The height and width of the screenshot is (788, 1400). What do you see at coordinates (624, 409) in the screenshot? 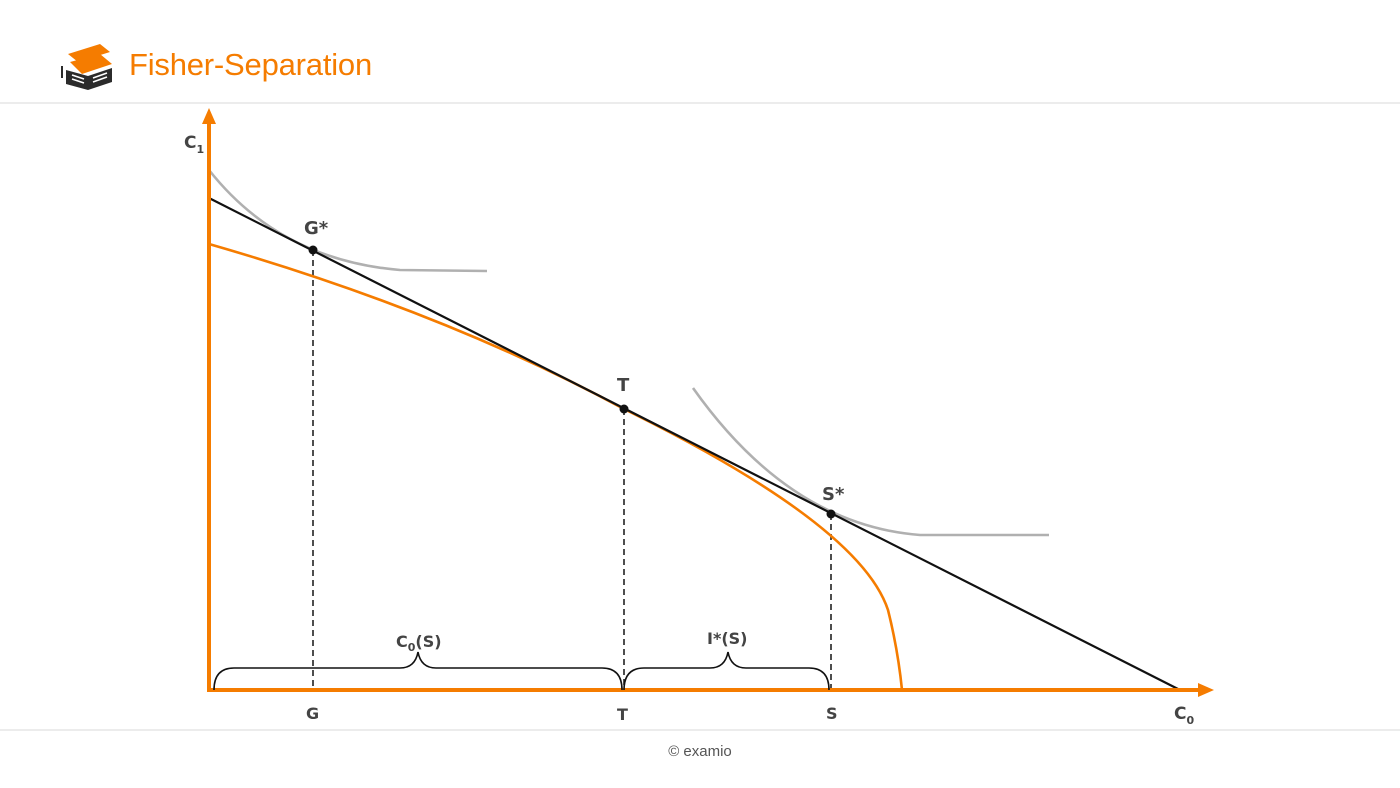
I see `point-t` at bounding box center [624, 409].